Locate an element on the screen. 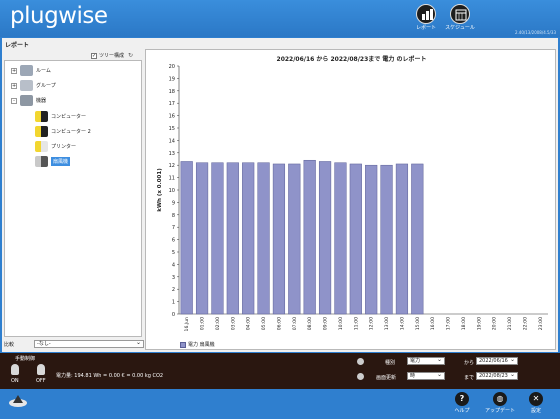  report-button: レポート is located at coordinates (426, 17).